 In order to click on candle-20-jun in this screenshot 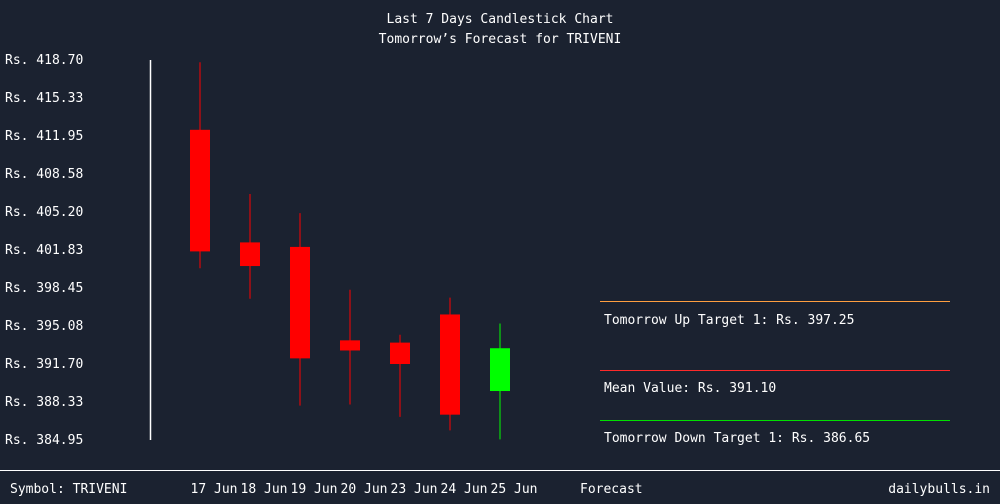, I will do `click(350, 347)`.